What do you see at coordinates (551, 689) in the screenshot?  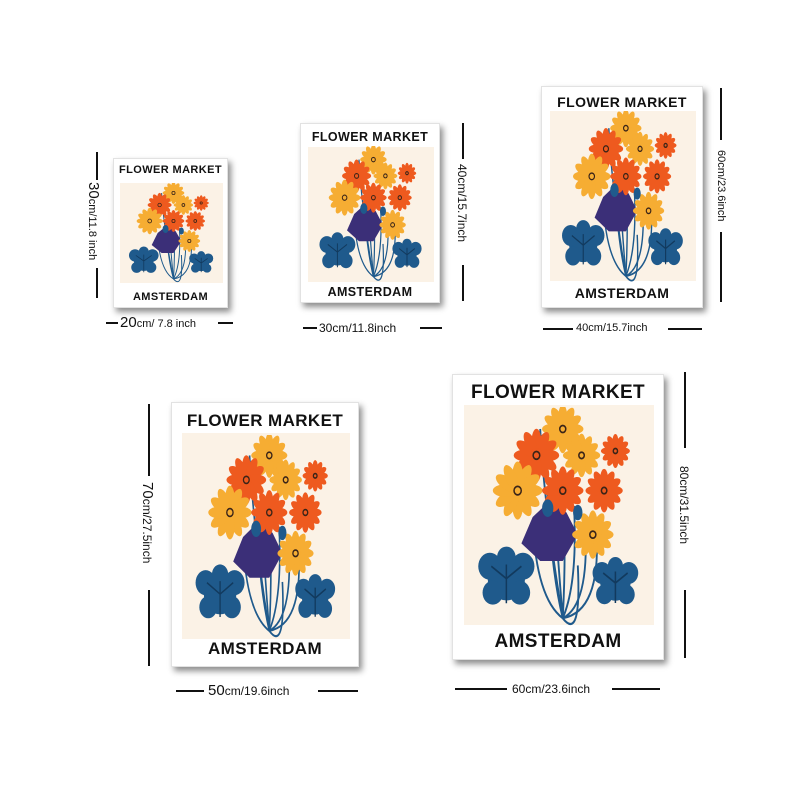 I see `width-label-60x80: 60cm/23.6inch` at bounding box center [551, 689].